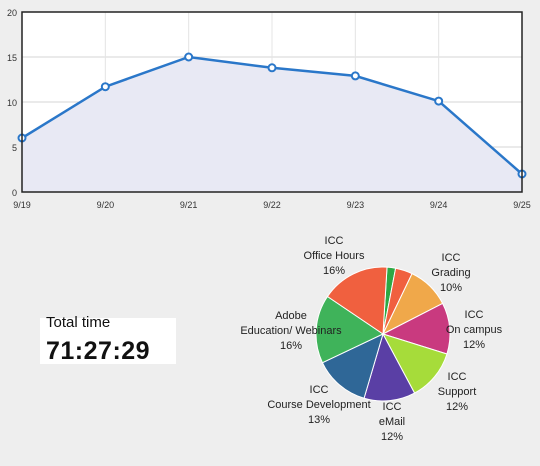 The width and height of the screenshot is (540, 466). I want to click on x-tick-label: 9/22, so click(272, 205).